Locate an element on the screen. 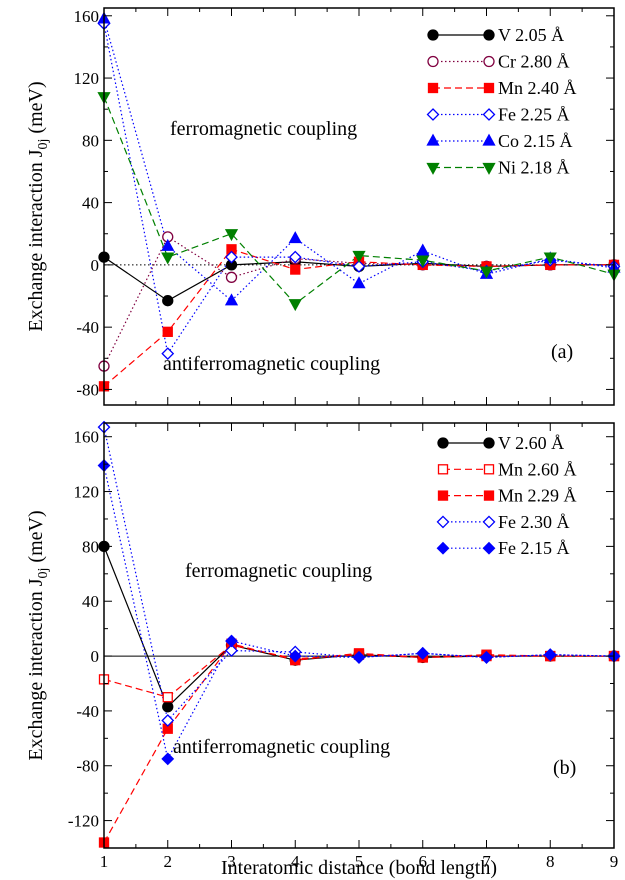  y-tick-label: -120 is located at coordinates (83, 821).